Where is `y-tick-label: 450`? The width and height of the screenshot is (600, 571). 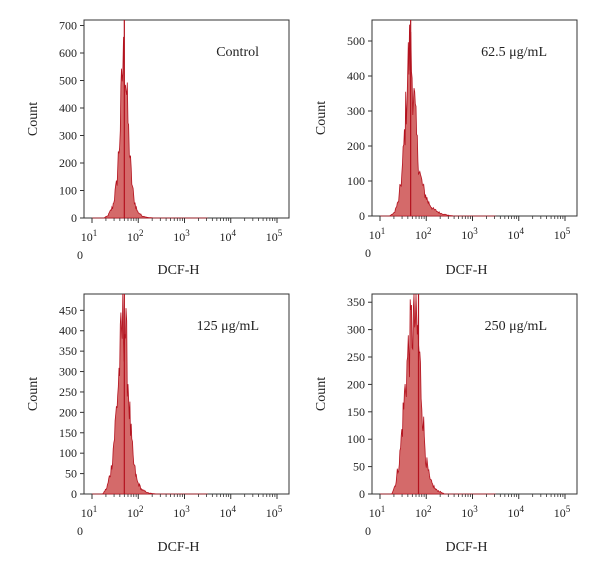
y-tick-label: 450 is located at coordinates (68, 310).